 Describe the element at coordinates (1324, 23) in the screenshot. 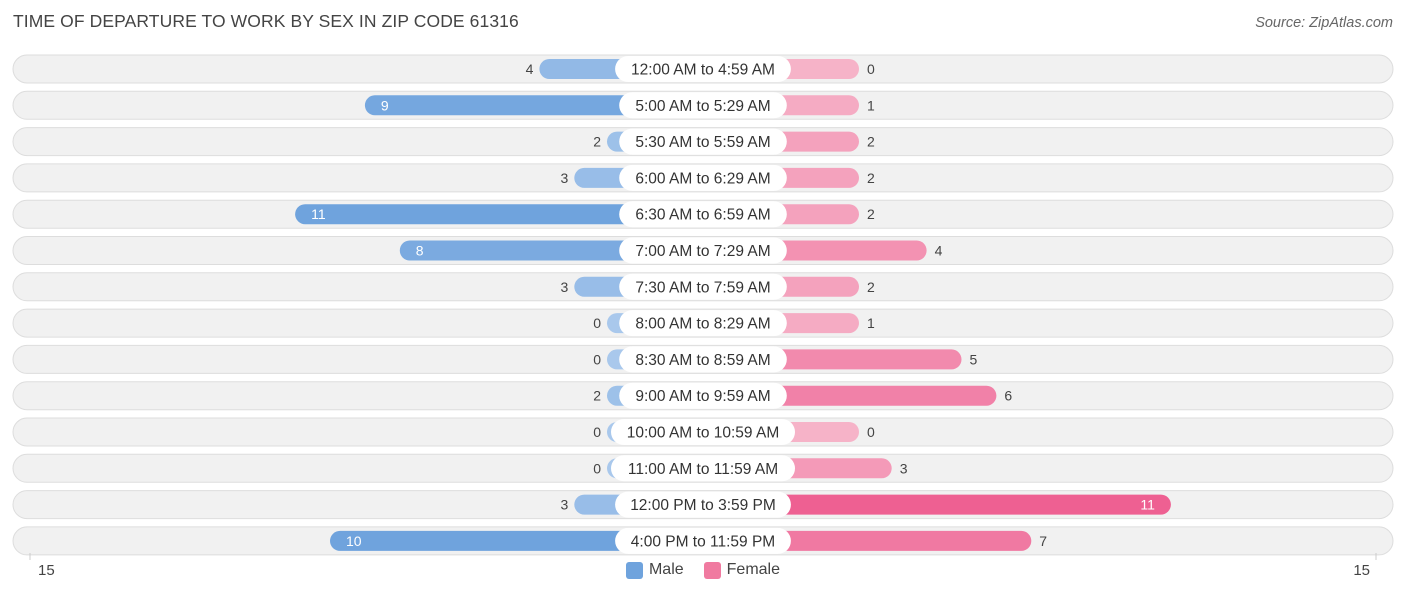

I see `source-note: Source: ZipAtlas.com` at that location.